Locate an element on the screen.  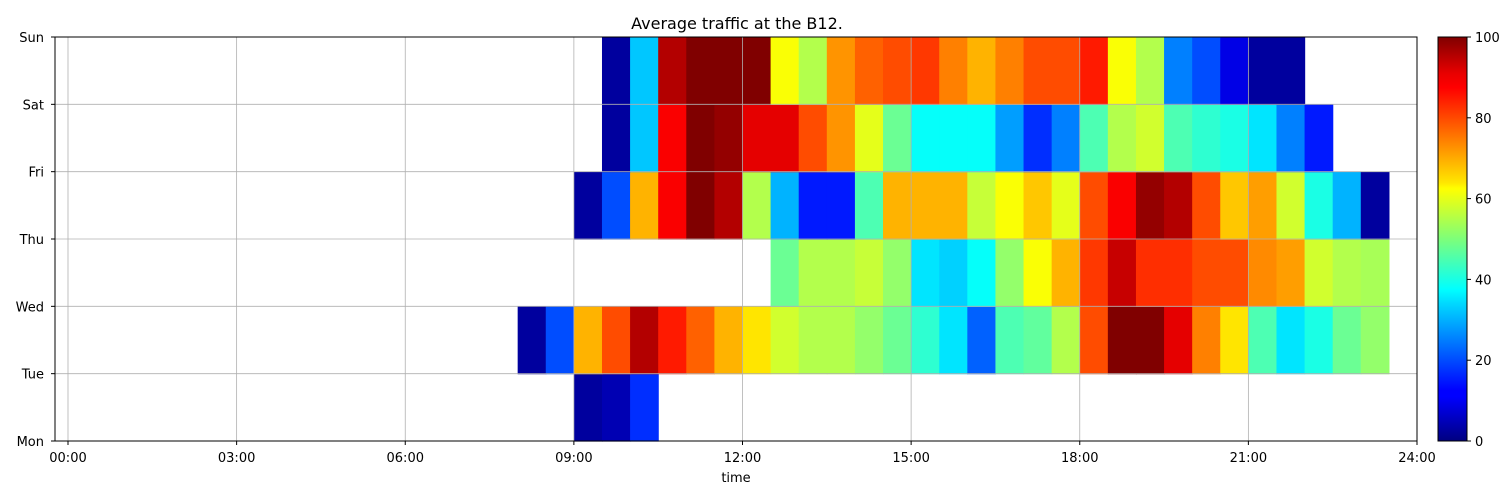
x-tick-label: 03:00 is located at coordinates (236, 458).